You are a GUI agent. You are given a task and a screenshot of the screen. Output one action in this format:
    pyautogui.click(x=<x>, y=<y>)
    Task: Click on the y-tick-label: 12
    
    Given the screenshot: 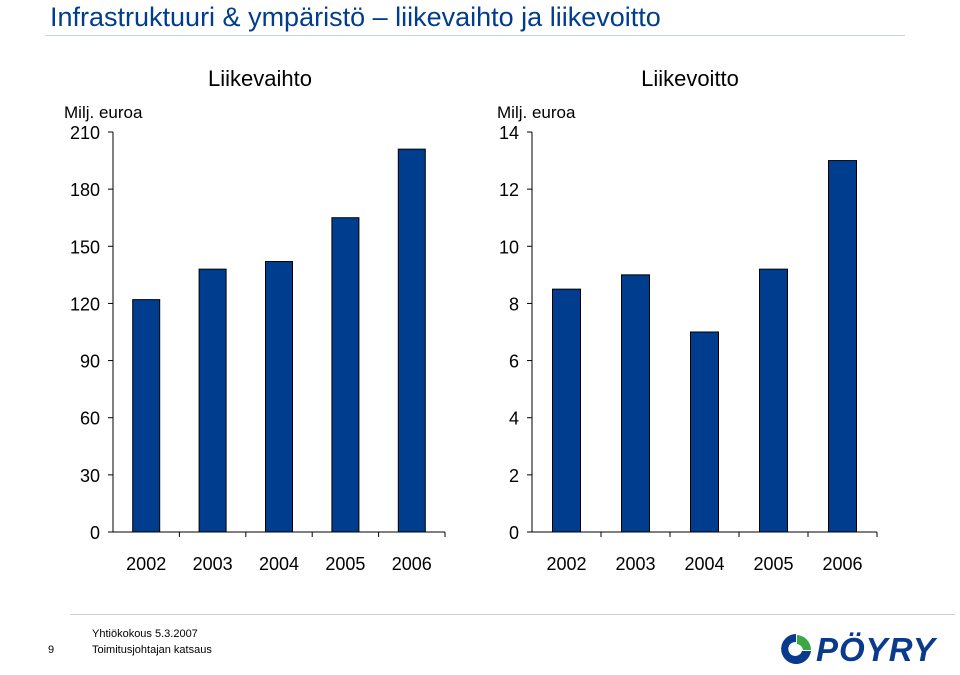 What is the action you would take?
    pyautogui.click(x=509, y=190)
    